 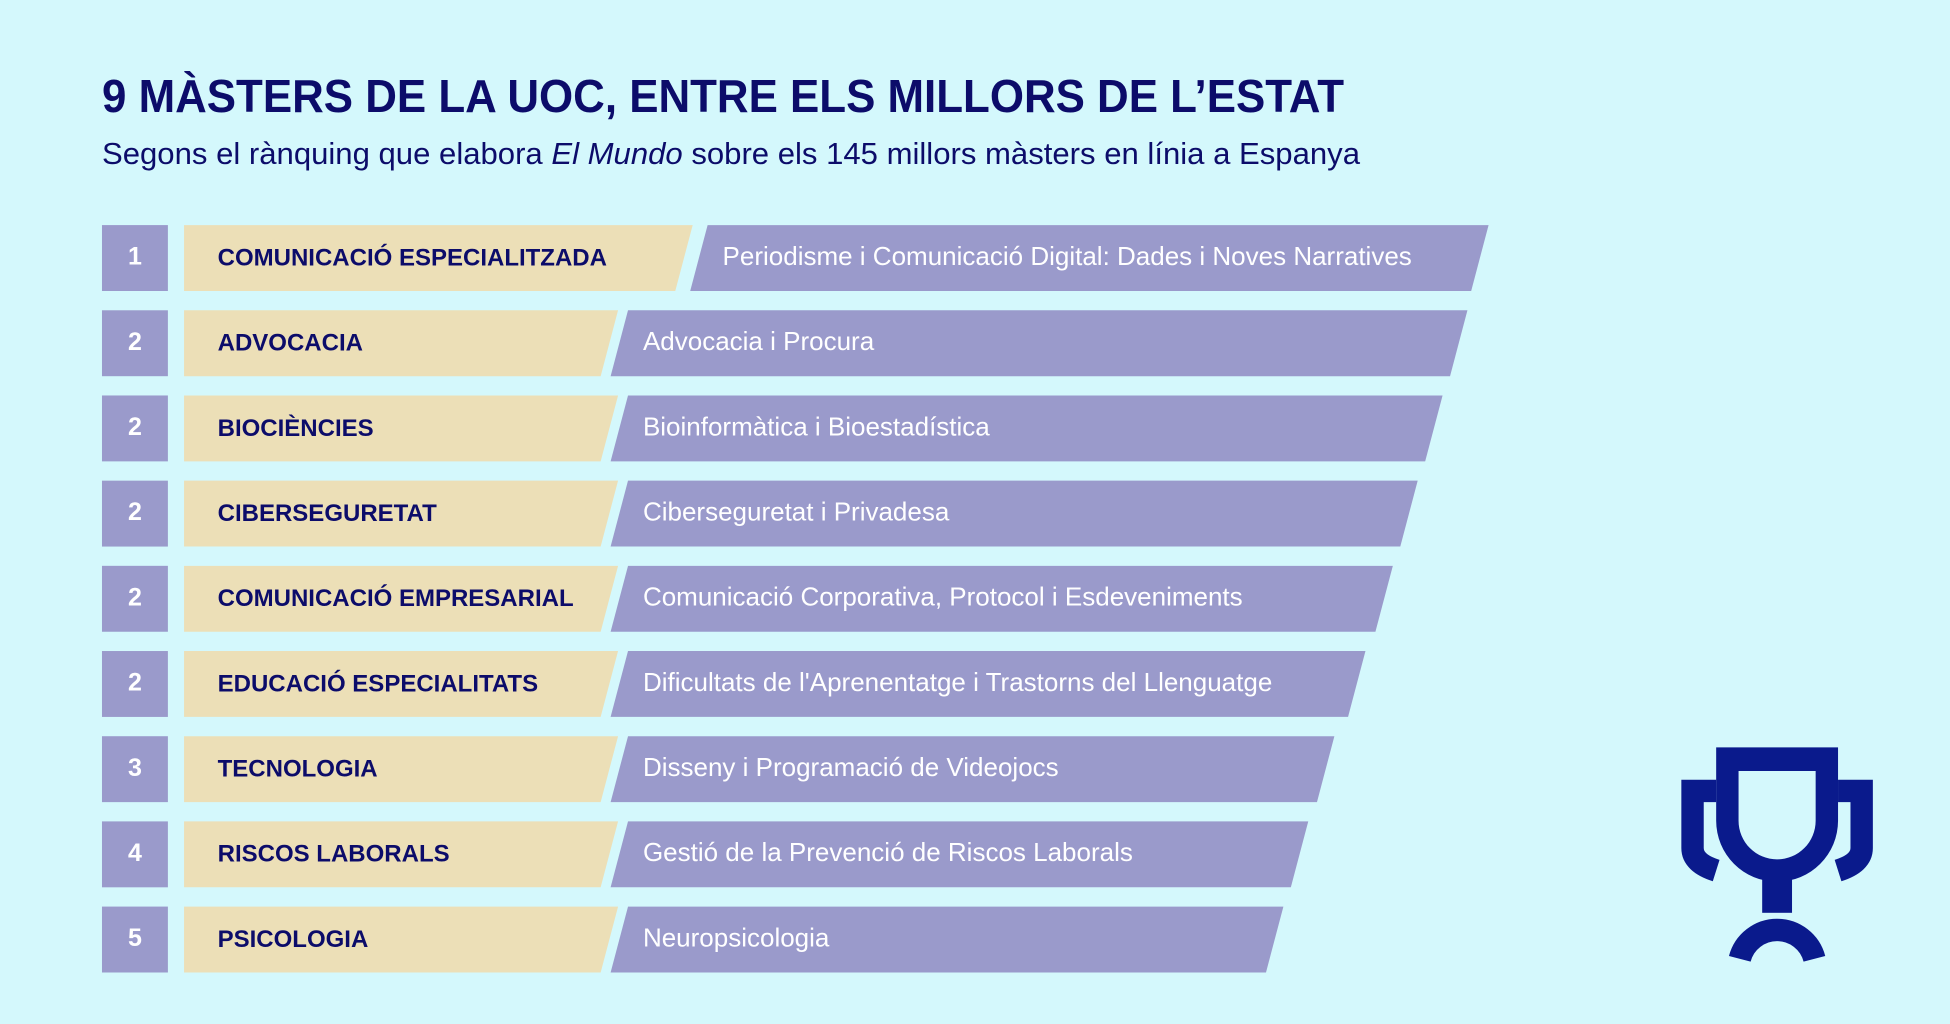 I want to click on rank: 1, so click(x=135, y=257).